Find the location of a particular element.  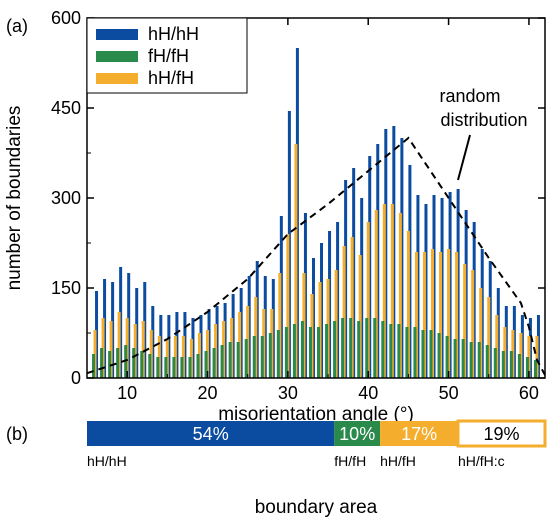

legend-swatch-hH-fH is located at coordinates (117, 78).